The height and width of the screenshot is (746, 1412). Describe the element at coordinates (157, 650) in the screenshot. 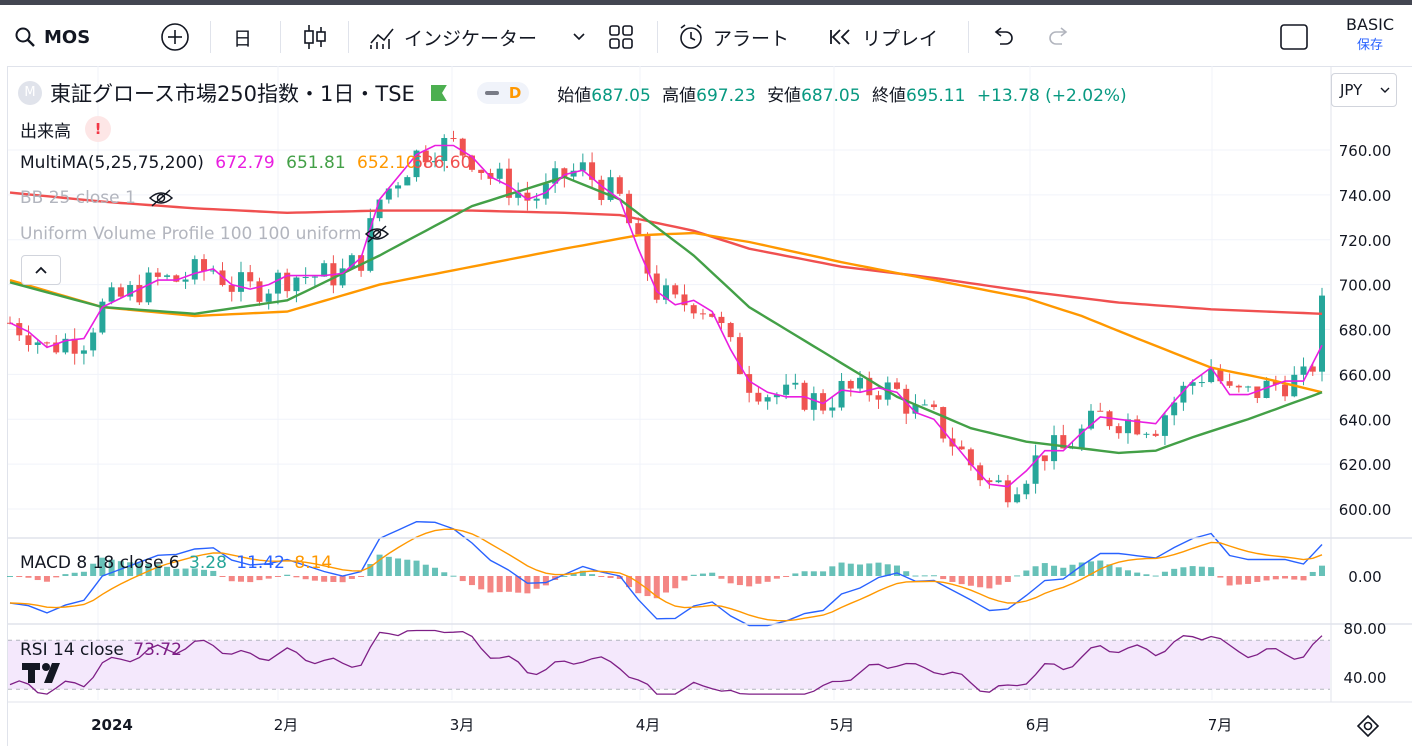

I see `rsi-value: 73.72` at that location.